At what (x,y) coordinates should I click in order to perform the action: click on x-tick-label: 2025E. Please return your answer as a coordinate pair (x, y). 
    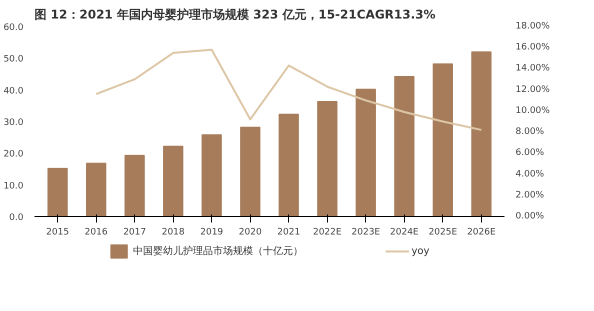
    Looking at the image, I should click on (443, 233).